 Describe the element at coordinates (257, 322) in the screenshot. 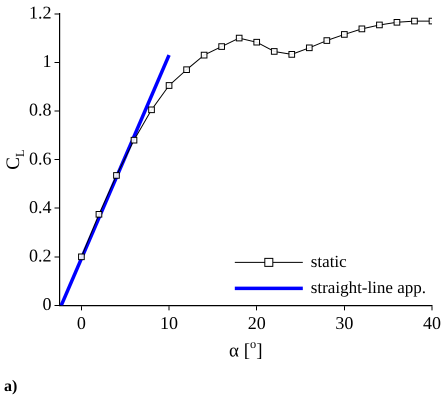

I see `x-tick-label: 20` at that location.